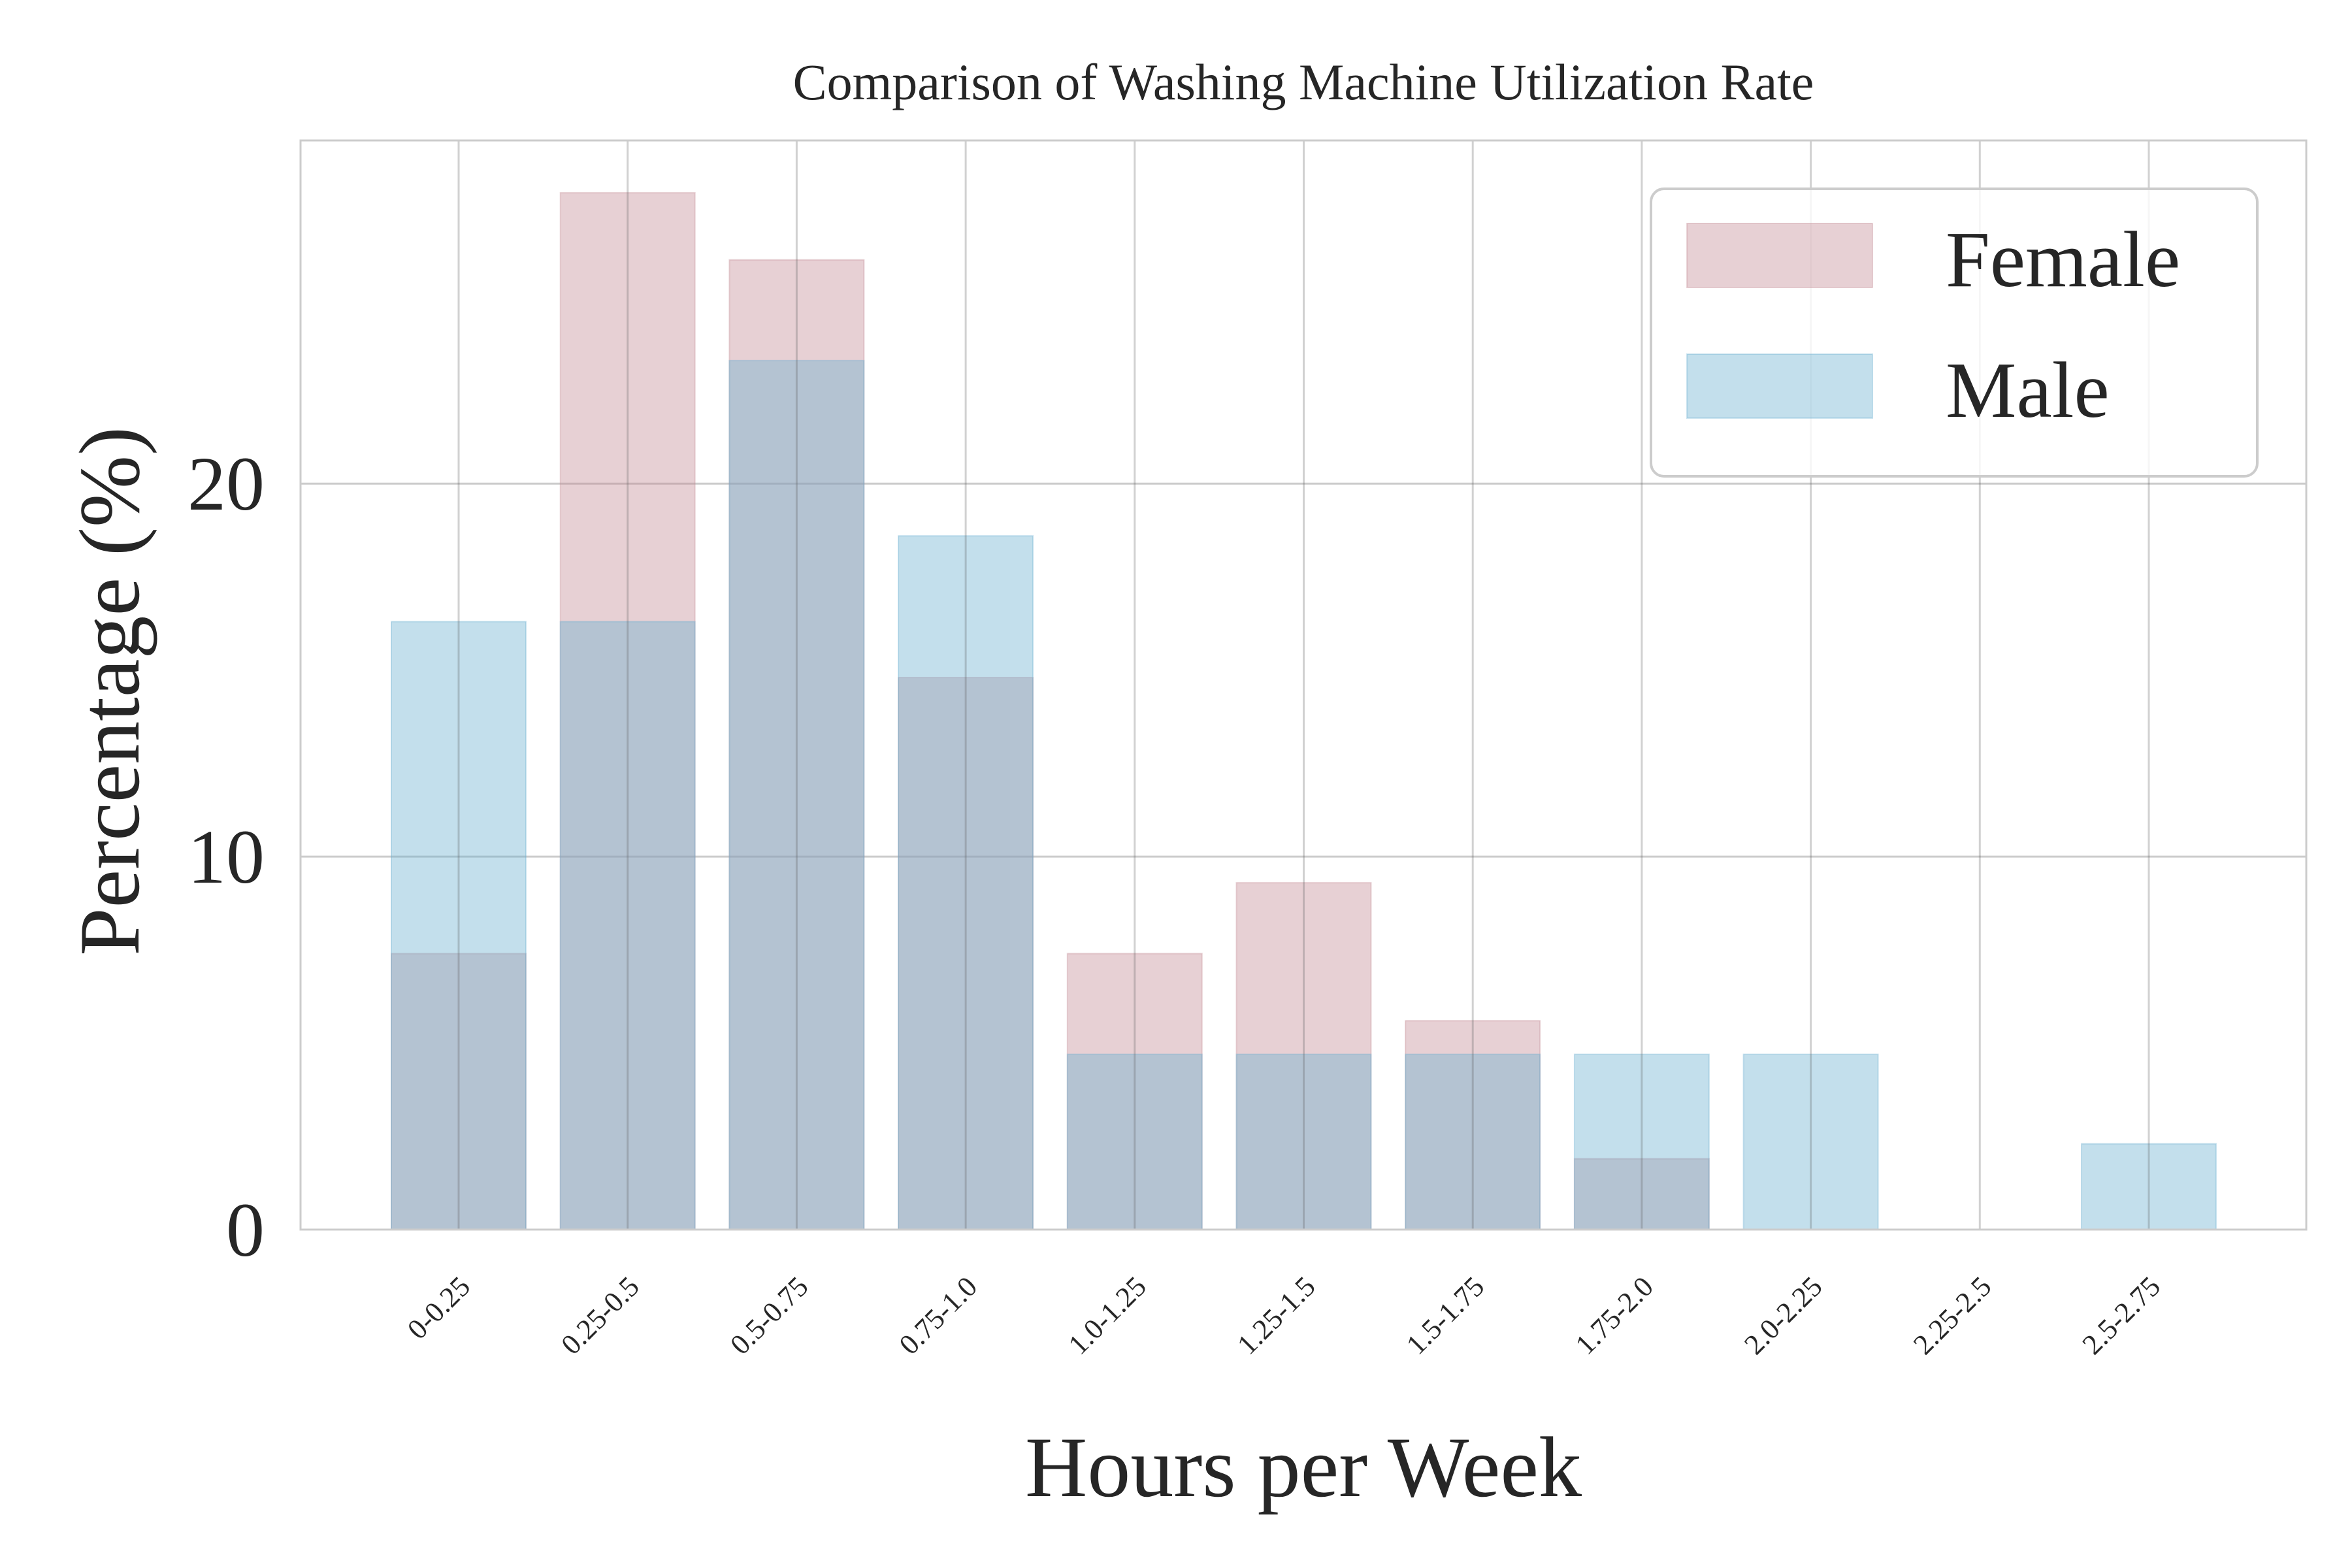 The width and height of the screenshot is (2352, 1568). Describe the element at coordinates (1303, 1467) in the screenshot. I see `x-axis-label: Hours per Week` at that location.